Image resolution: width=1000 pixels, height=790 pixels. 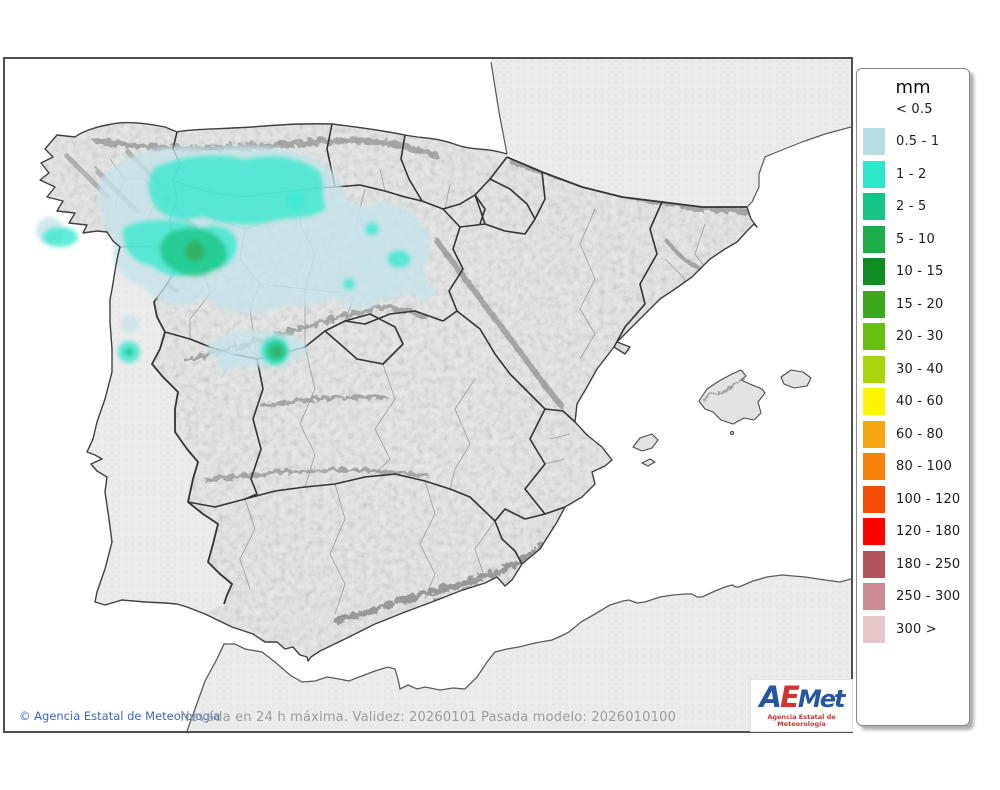 I want to click on africa-landmass, so click(x=518, y=652).